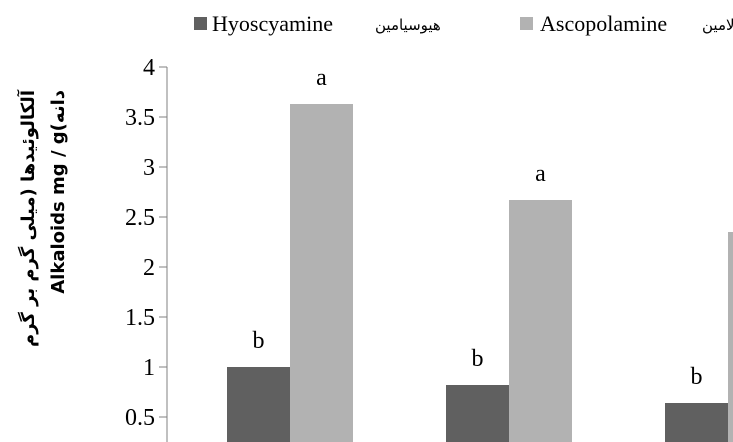 The height and width of the screenshot is (442, 733). What do you see at coordinates (478, 359) in the screenshot?
I see `data-label-hyoscyamine-2: b` at bounding box center [478, 359].